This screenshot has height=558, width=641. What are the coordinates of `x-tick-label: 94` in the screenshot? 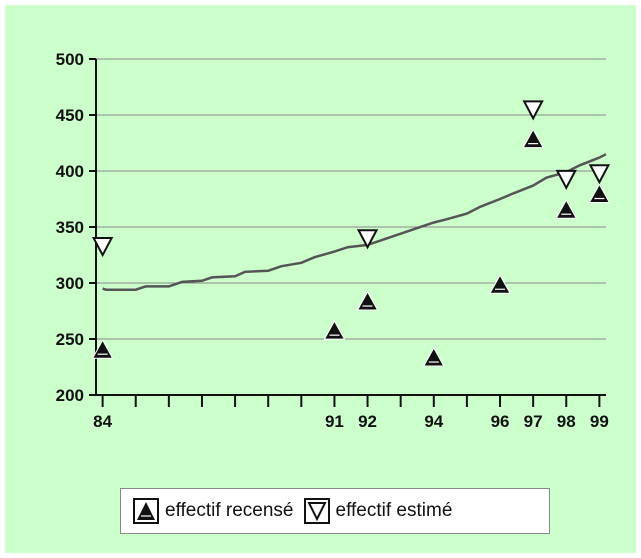 It's located at (433, 421).